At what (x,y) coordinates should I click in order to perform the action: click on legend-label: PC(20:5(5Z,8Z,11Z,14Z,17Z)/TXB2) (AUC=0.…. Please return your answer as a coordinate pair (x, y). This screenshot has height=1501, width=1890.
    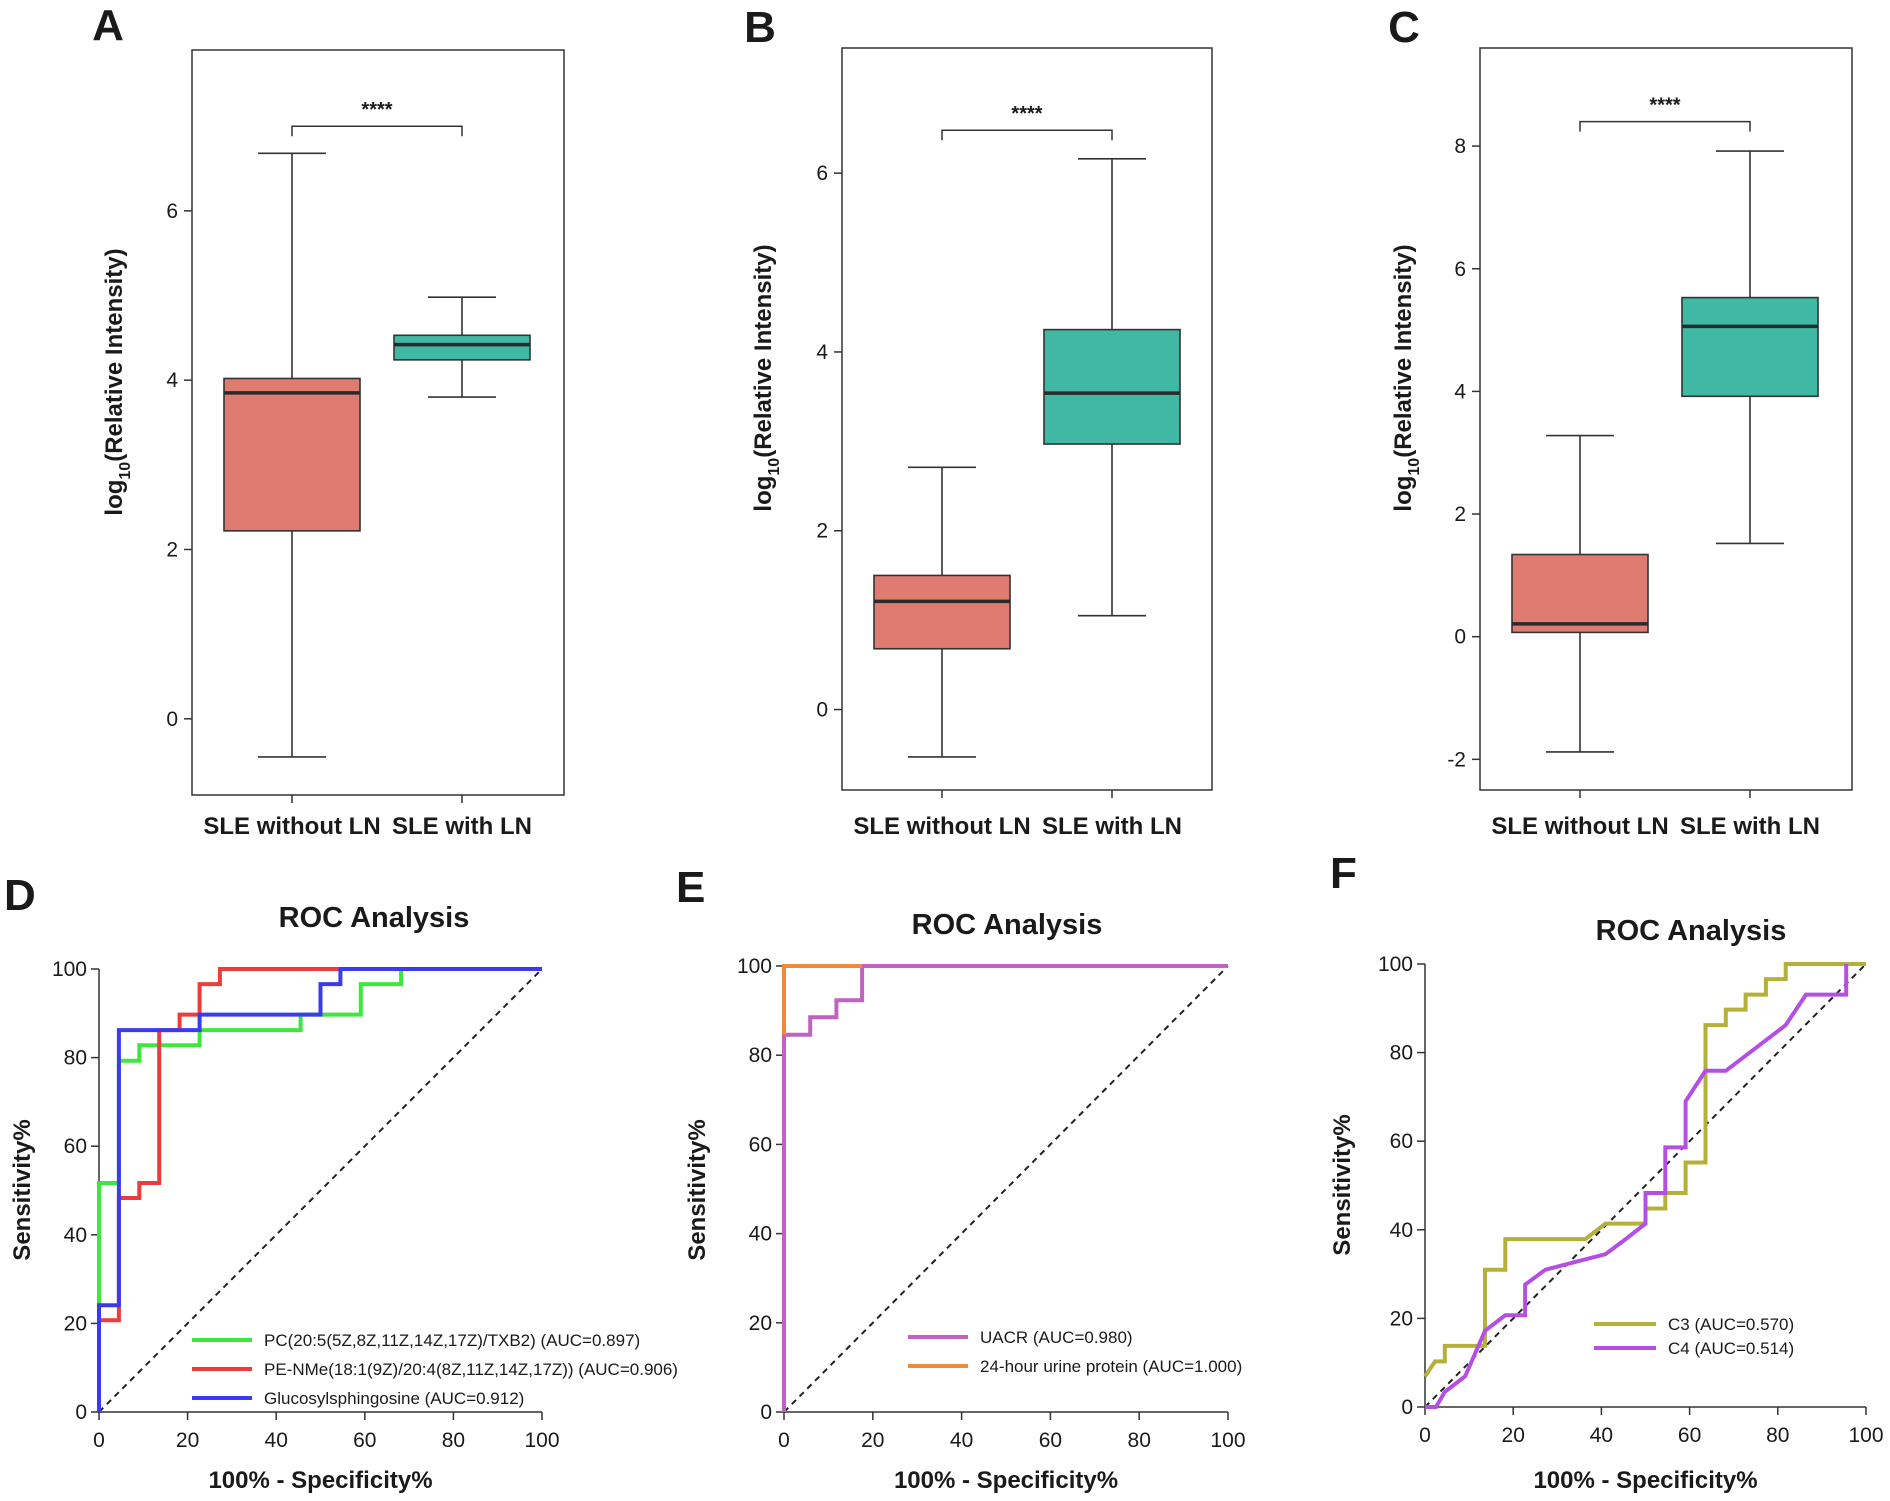
    Looking at the image, I should click on (452, 1340).